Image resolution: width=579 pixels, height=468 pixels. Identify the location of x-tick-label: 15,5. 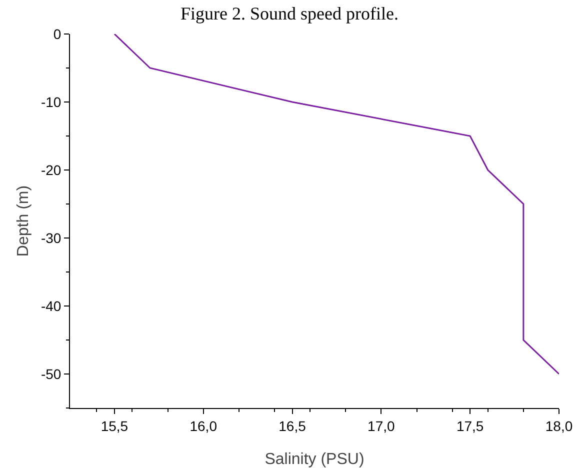
(114, 426).